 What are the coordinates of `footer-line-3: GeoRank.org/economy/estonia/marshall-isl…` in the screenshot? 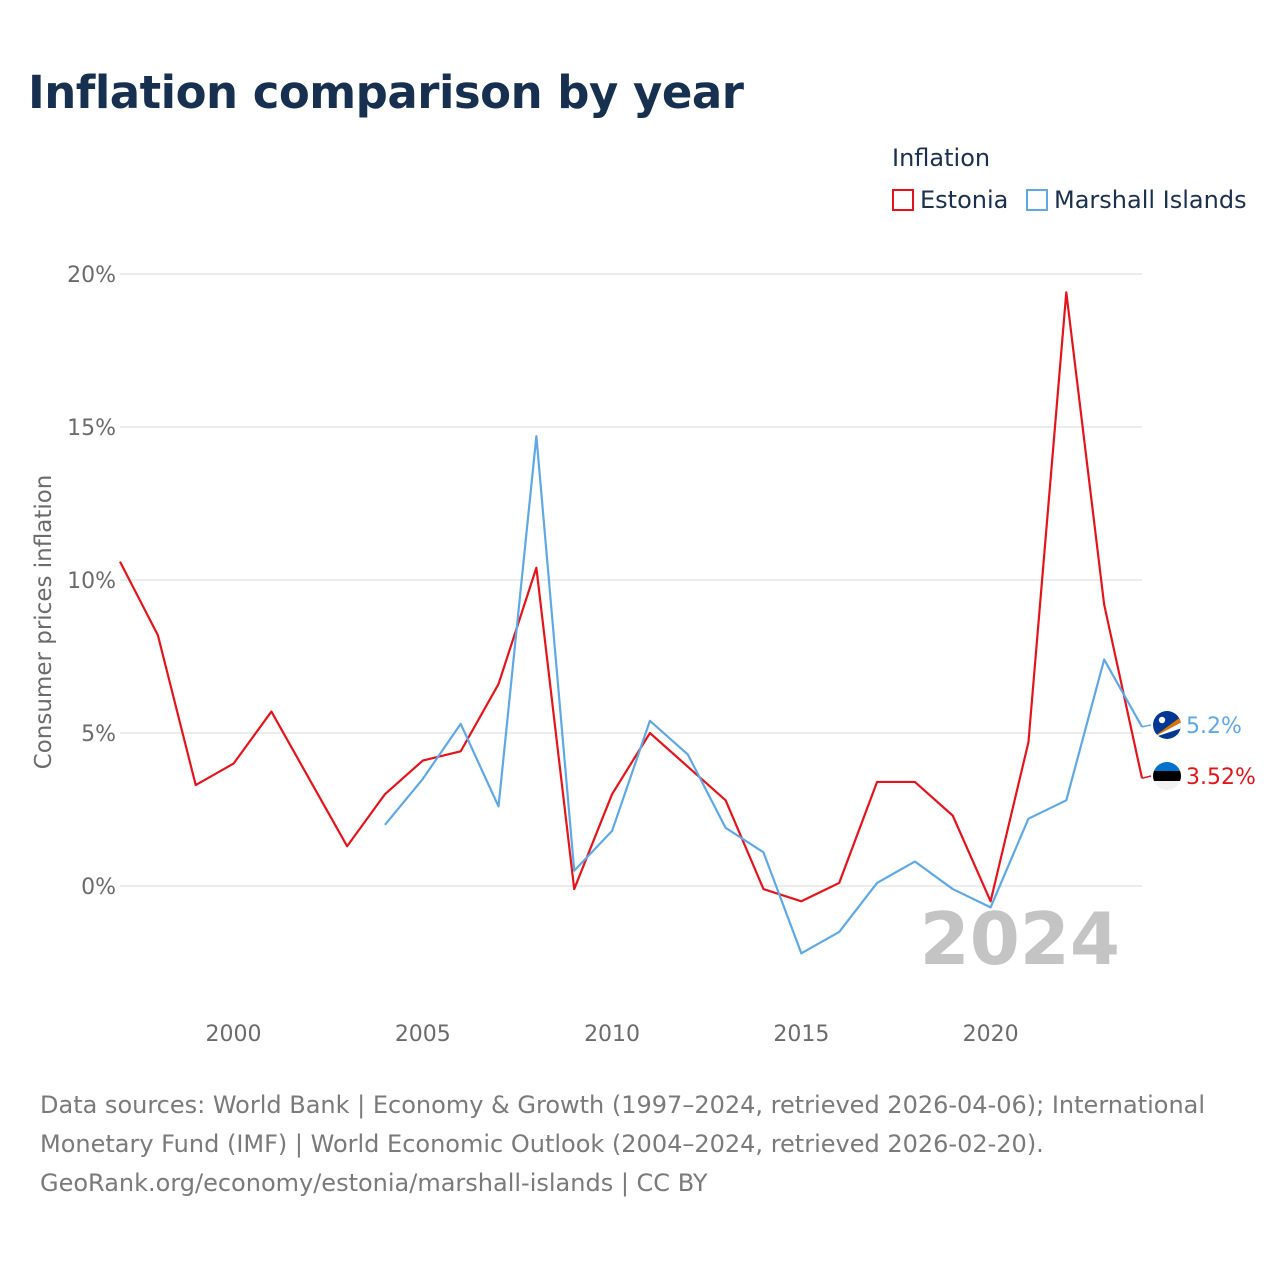 It's located at (374, 1183).